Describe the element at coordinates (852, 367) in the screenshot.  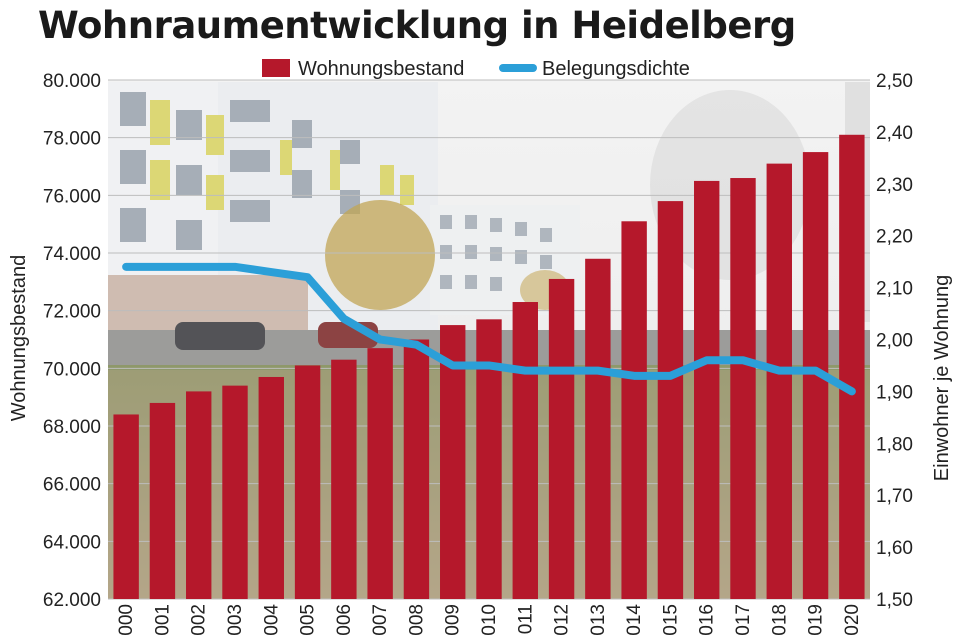
I see `bar-2020` at that location.